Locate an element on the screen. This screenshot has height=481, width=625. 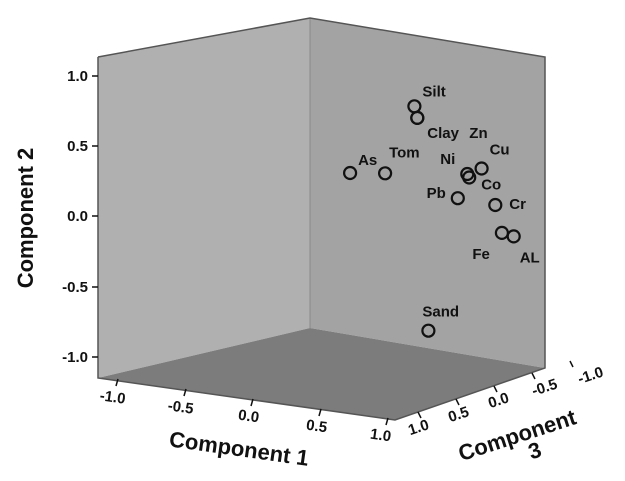
x-tick-label: -0.5 is located at coordinates (181, 407).